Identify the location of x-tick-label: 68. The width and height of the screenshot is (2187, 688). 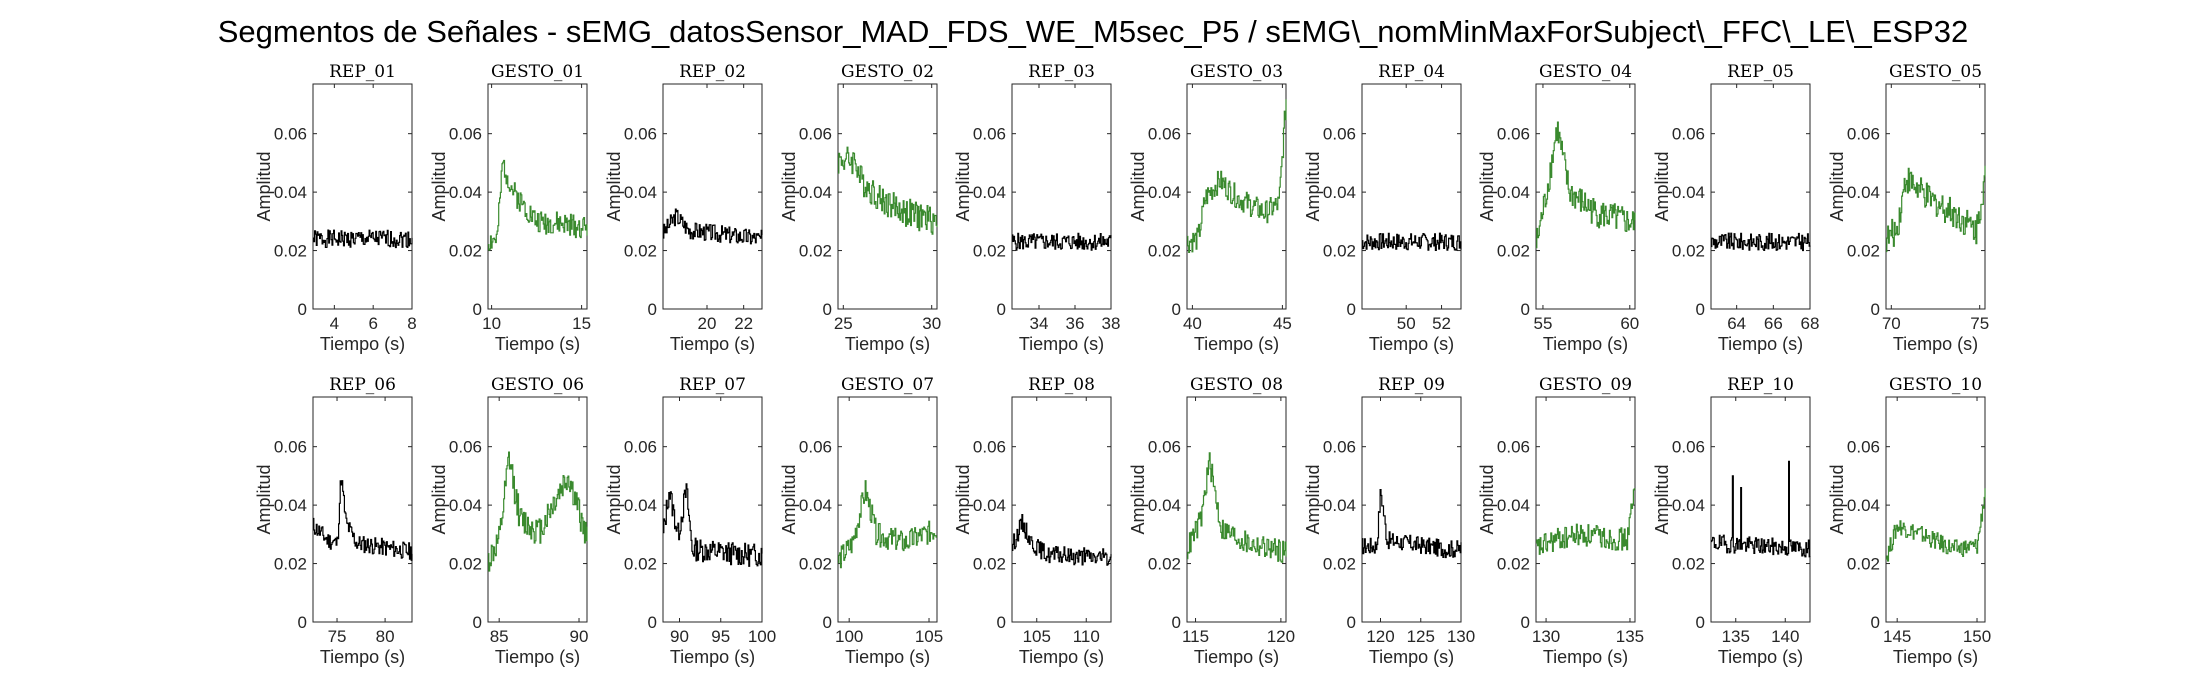
(1810, 323).